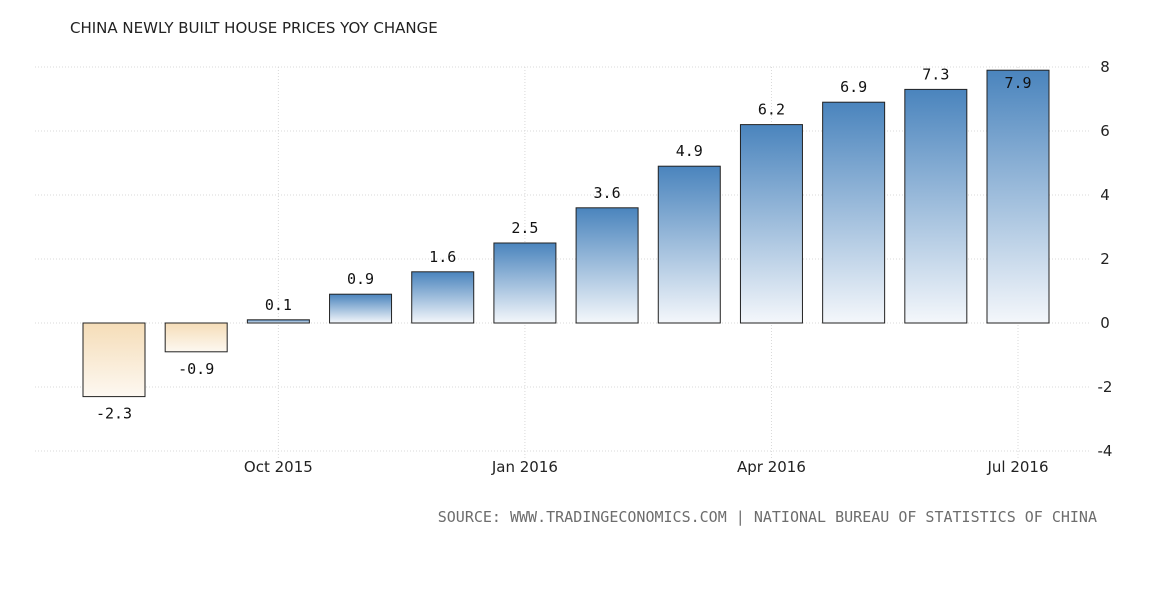 Image resolution: width=1168 pixels, height=605 pixels. Describe the element at coordinates (935, 74) in the screenshot. I see `data-label: 7.3` at that location.